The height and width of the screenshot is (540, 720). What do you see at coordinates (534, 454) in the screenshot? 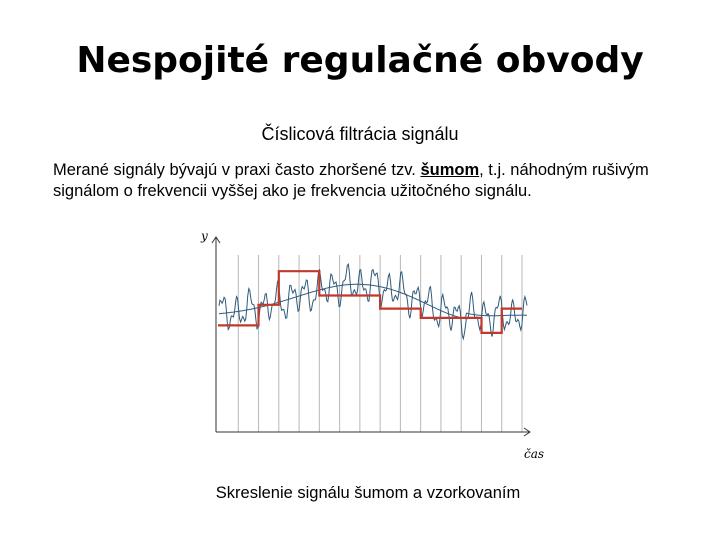
I see `x-axis-label: čas` at bounding box center [534, 454].